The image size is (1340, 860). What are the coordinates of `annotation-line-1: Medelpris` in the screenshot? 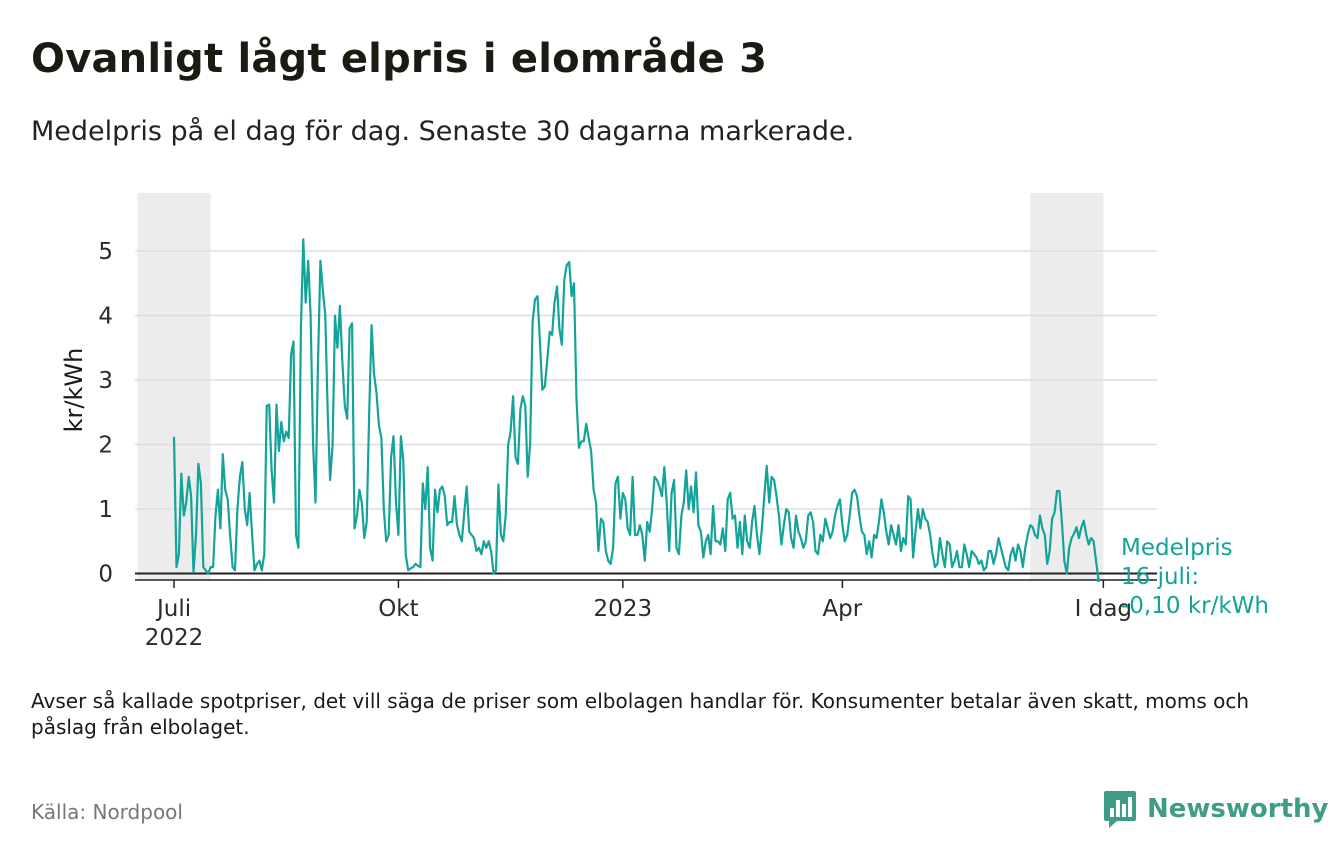 It's located at (1177, 548).